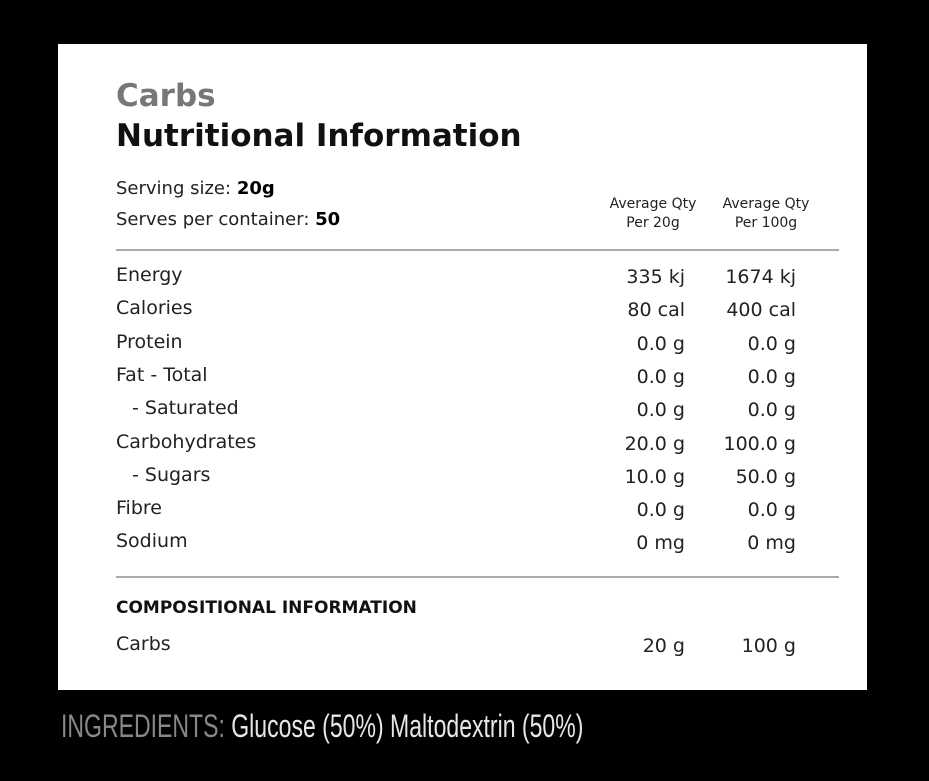 This screenshot has width=929, height=781. I want to click on per-serve: 20 g, so click(663, 646).